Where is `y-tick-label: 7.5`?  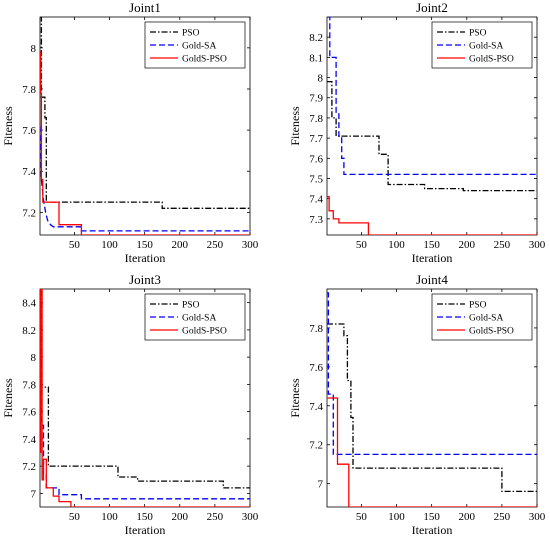 y-tick-label: 7.5 is located at coordinates (316, 179).